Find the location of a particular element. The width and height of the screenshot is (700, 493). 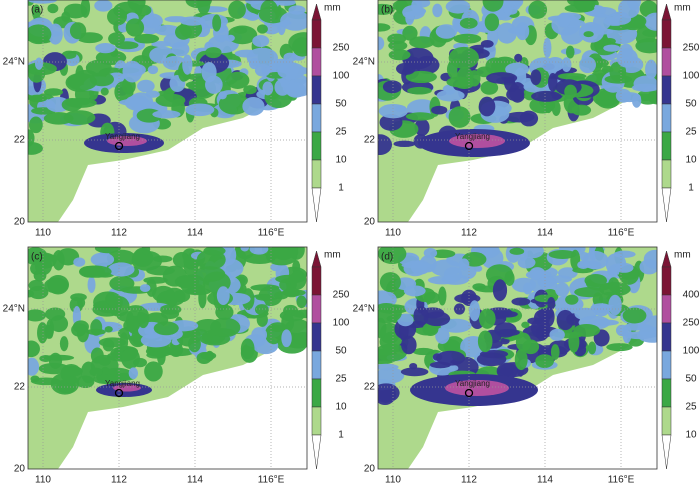

y-tick-label: 20 is located at coordinates (20, 222).